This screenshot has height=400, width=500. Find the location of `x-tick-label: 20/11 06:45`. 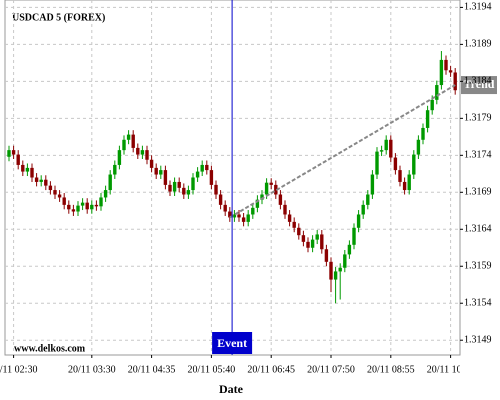

x-tick-label: 20/11 06:45 is located at coordinates (271, 369).